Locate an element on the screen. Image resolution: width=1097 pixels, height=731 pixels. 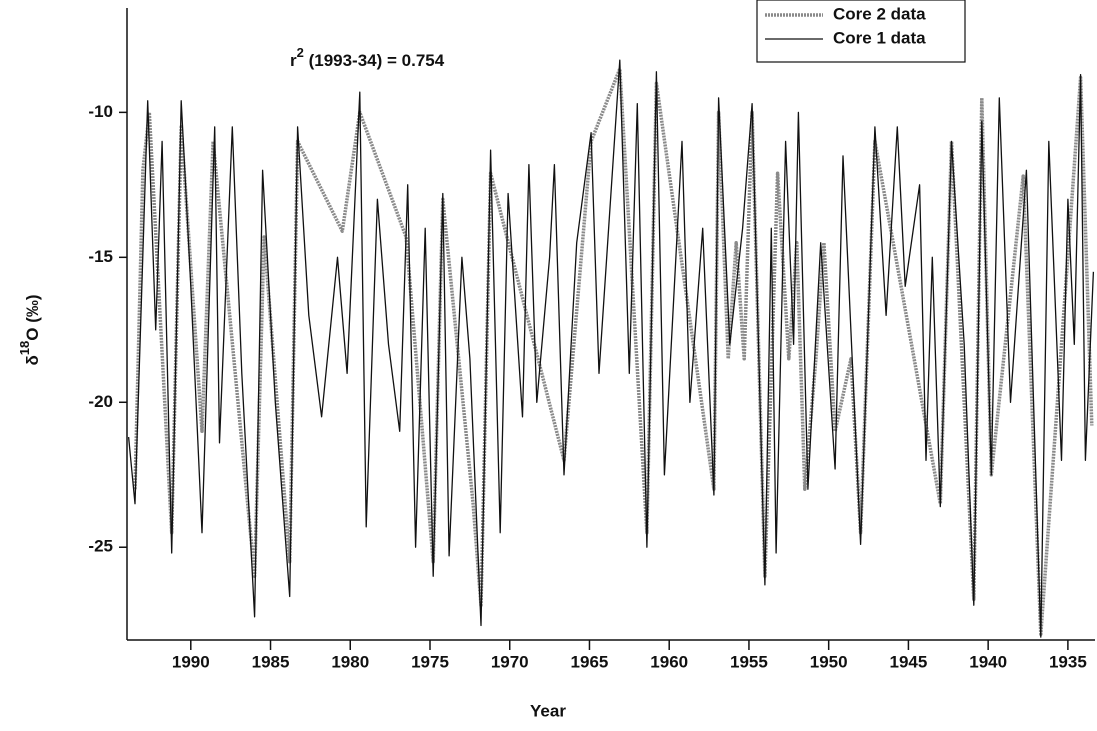
x-tick-label: 1960 is located at coordinates (669, 661).